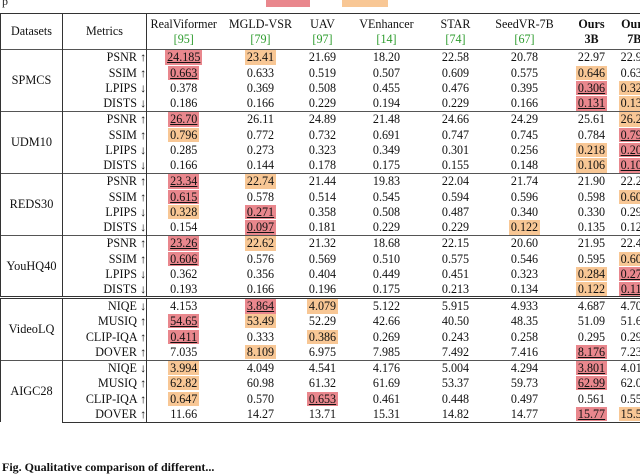 This screenshot has height=475, width=640. I want to click on best-value: 15.77, so click(591, 414).